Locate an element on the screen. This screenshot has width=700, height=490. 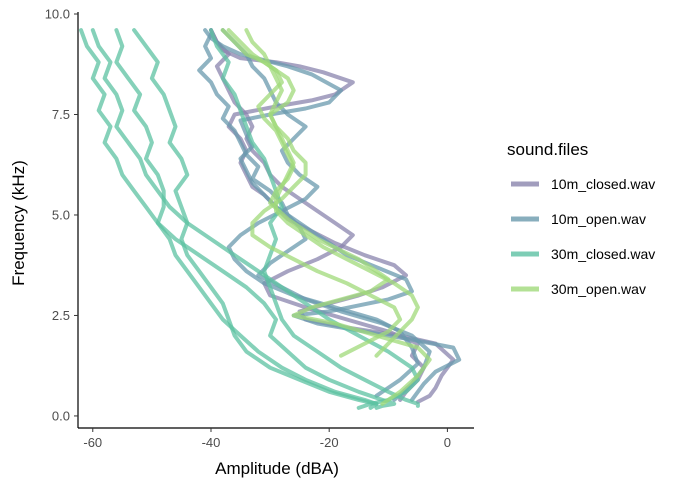
y-tick-label: 5.0 is located at coordinates (61, 214).